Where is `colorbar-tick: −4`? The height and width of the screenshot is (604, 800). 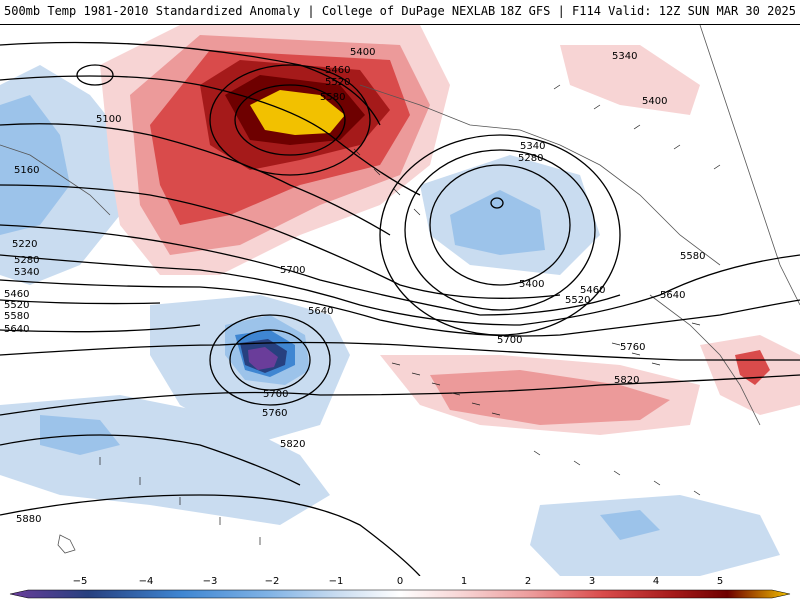
colorbar-tick: −4 is located at coordinates (146, 581).